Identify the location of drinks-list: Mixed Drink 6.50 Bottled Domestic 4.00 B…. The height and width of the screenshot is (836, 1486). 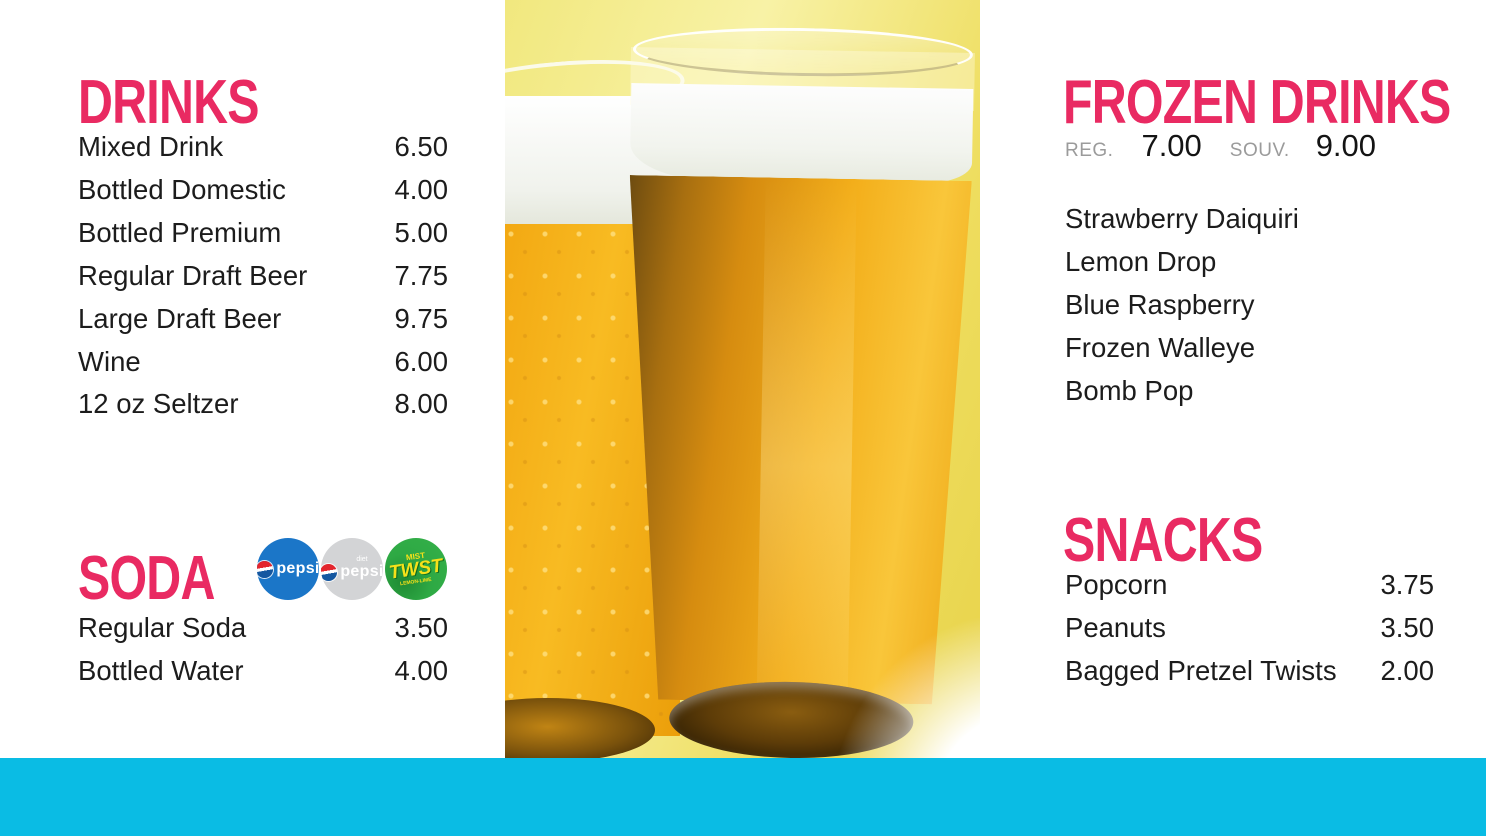
(263, 276).